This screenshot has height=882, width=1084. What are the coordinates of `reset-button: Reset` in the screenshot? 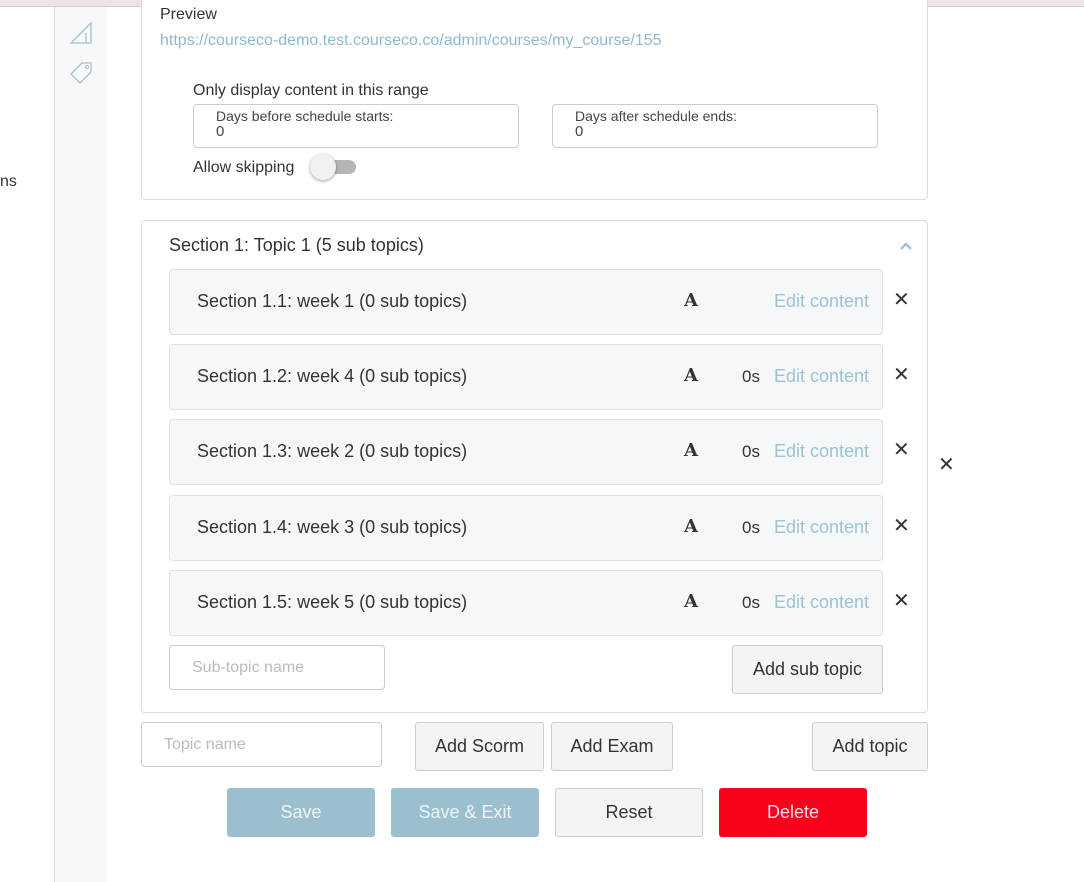 It's located at (629, 812).